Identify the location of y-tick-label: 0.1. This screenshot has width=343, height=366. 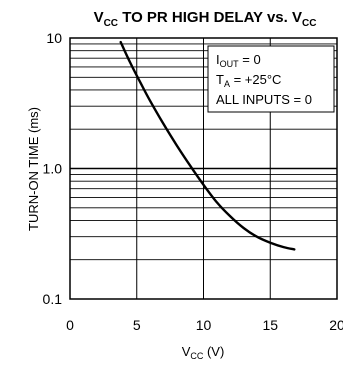
(53, 299).